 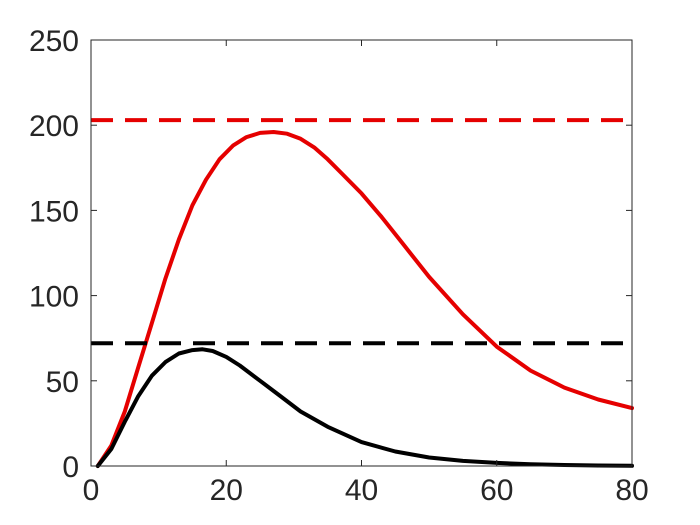 I want to click on y-tick-label: 100, so click(x=54, y=297).